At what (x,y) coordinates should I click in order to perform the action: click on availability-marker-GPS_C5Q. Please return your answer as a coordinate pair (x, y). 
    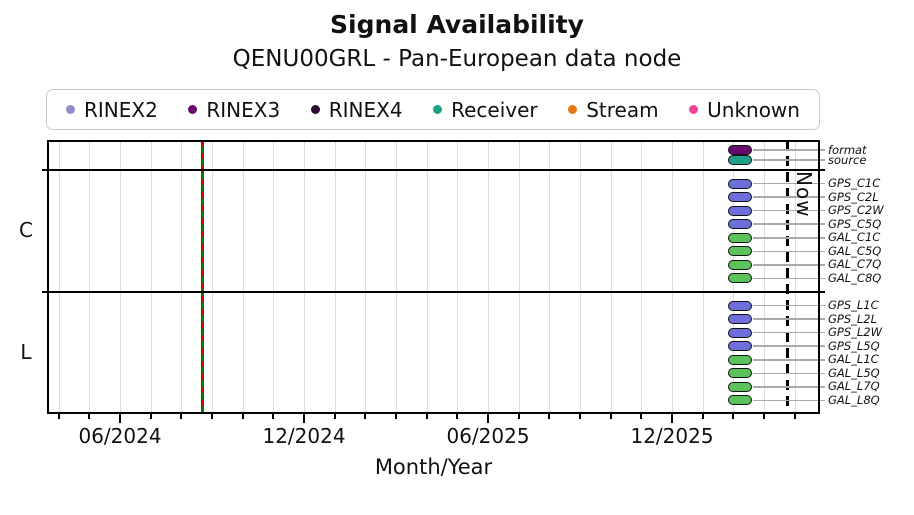
    Looking at the image, I should click on (740, 224).